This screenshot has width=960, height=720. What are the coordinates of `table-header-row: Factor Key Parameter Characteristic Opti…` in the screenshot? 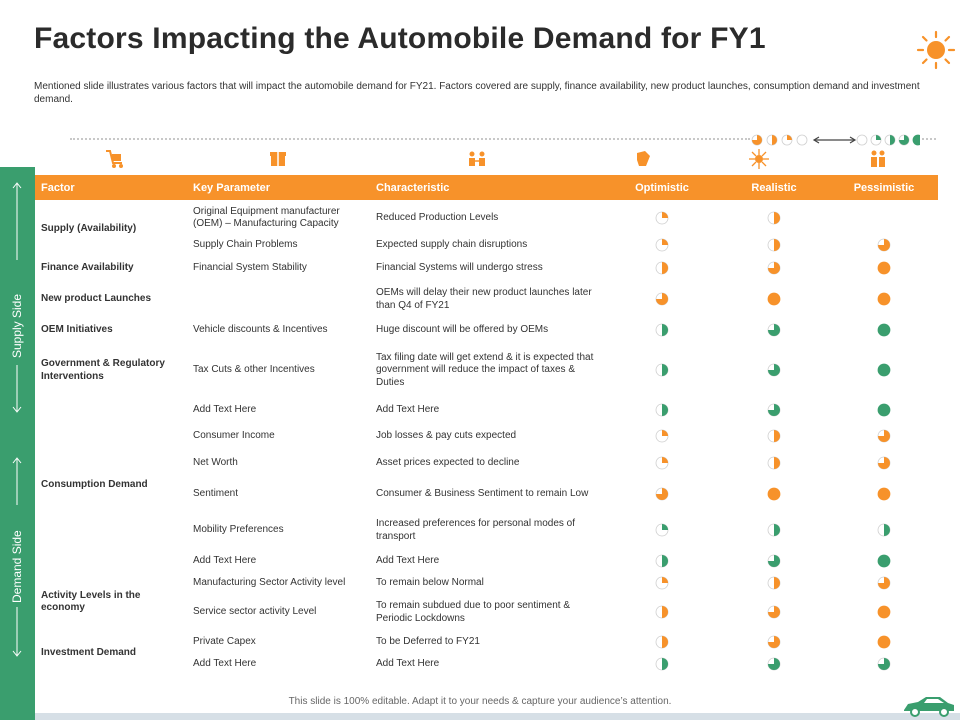 It's located at (486, 188).